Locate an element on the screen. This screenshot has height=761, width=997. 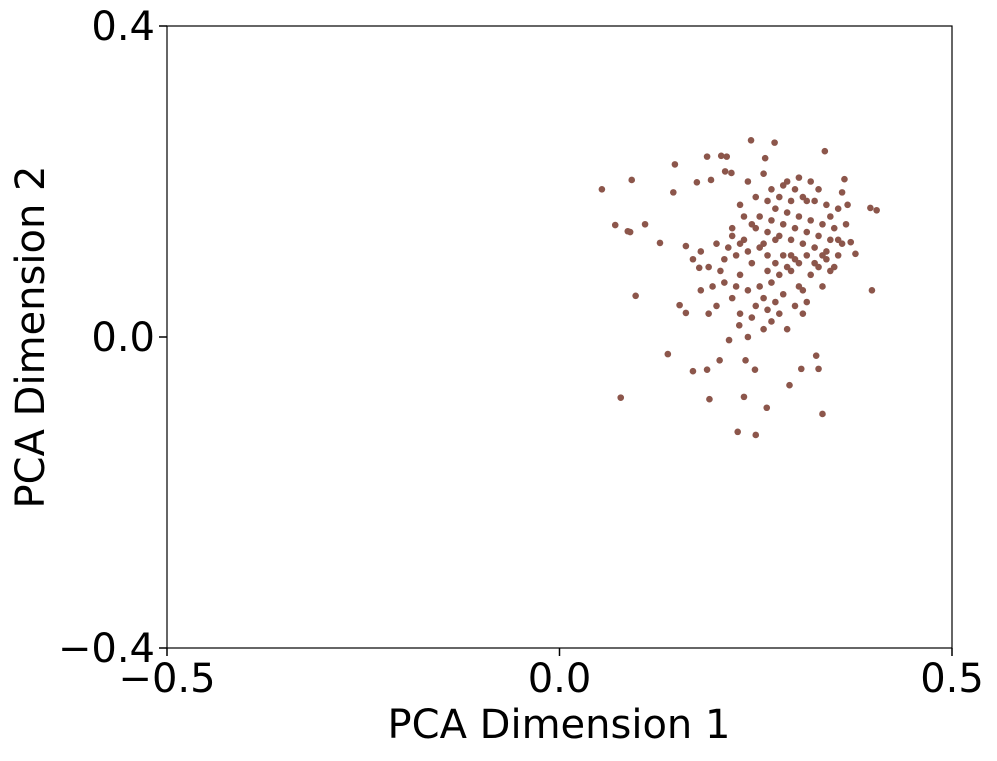
x-tick-label: −0.5 is located at coordinates (166, 679).